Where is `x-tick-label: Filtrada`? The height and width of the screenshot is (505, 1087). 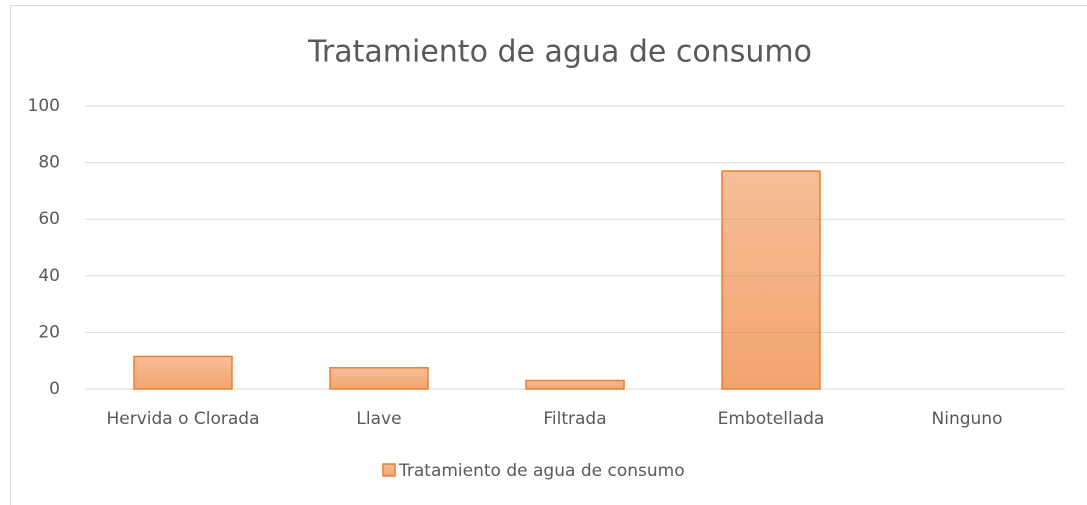
x-tick-label: Filtrada is located at coordinates (574, 419).